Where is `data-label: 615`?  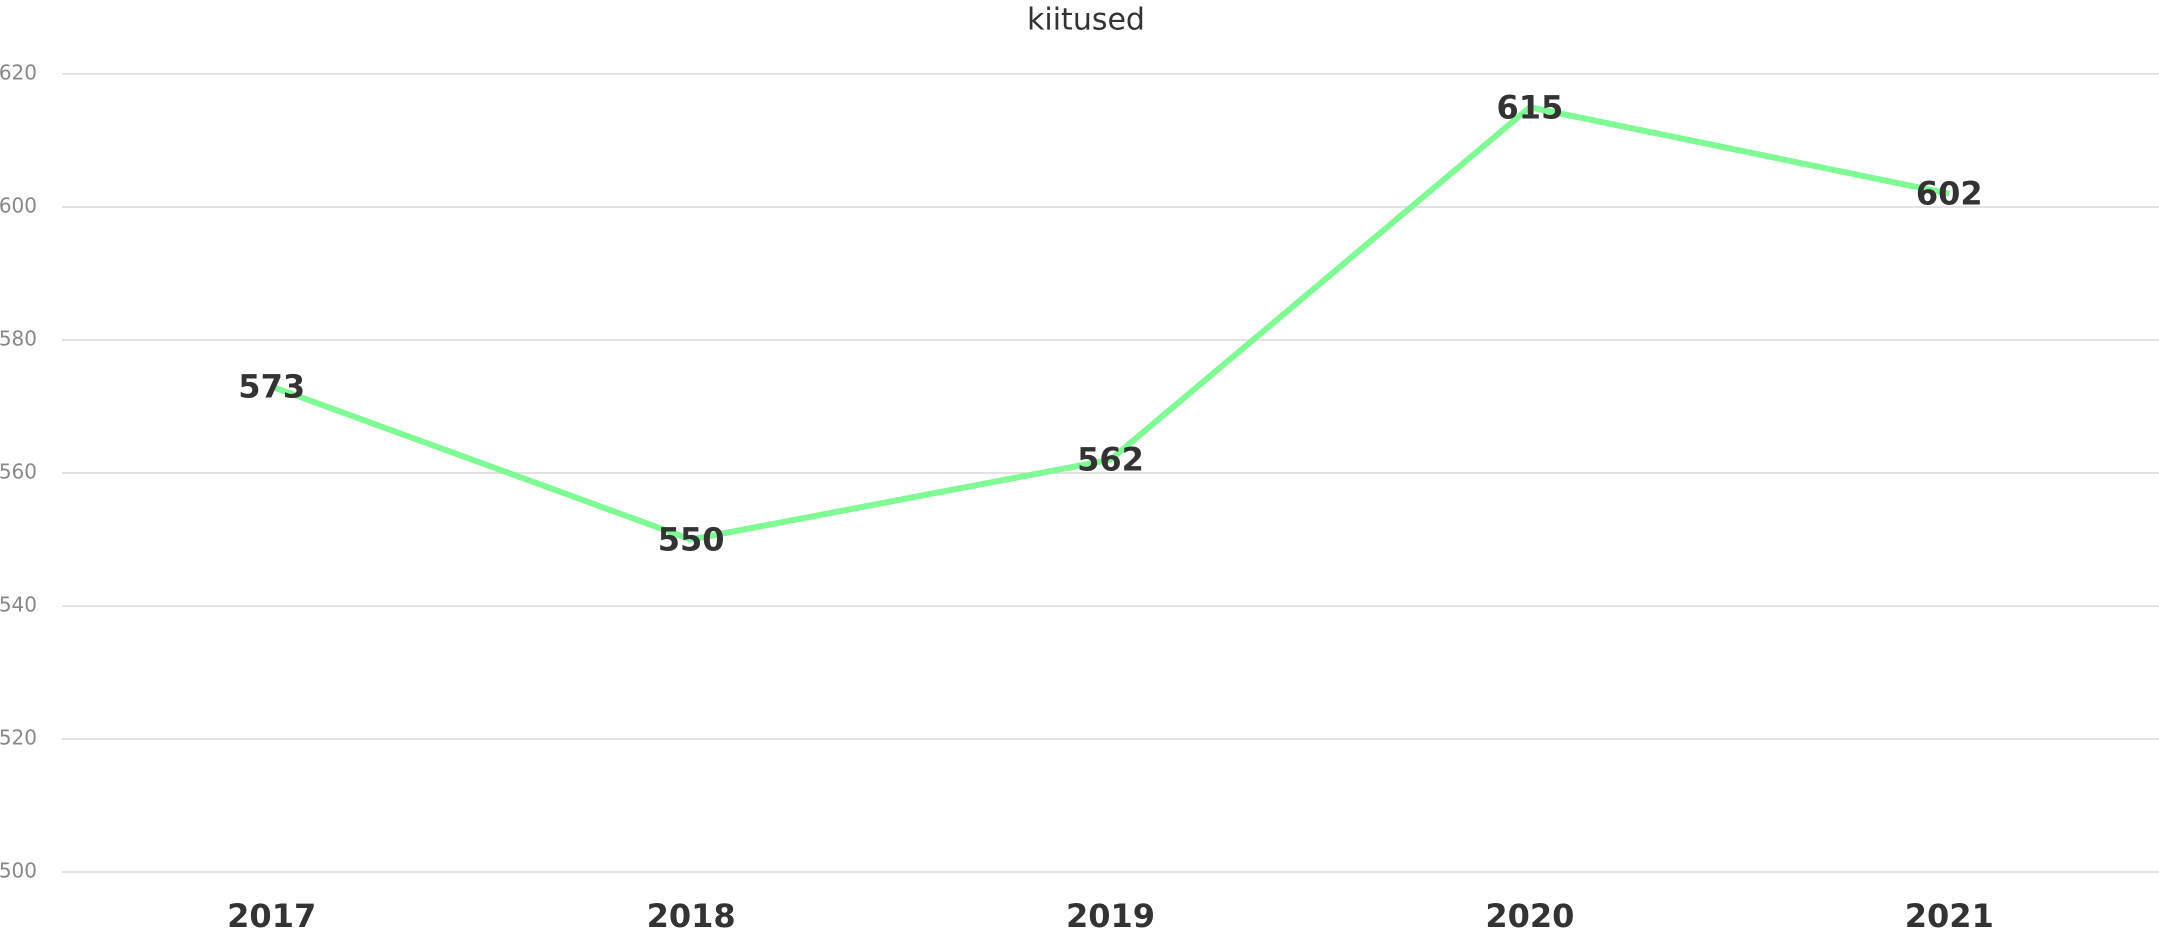
data-label: 615 is located at coordinates (1530, 107).